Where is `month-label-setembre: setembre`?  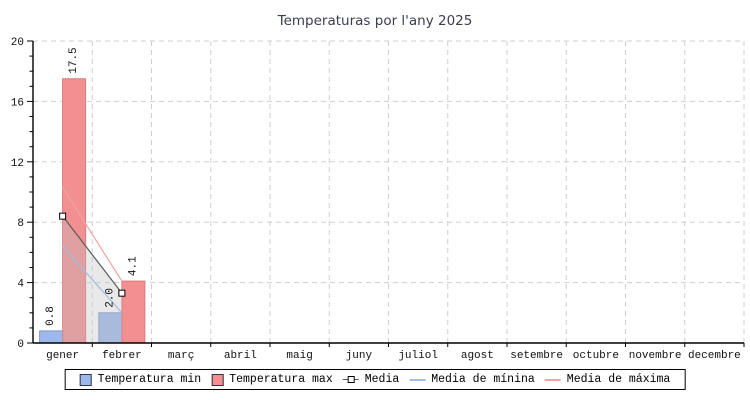
month-label-setembre: setembre is located at coordinates (536, 356).